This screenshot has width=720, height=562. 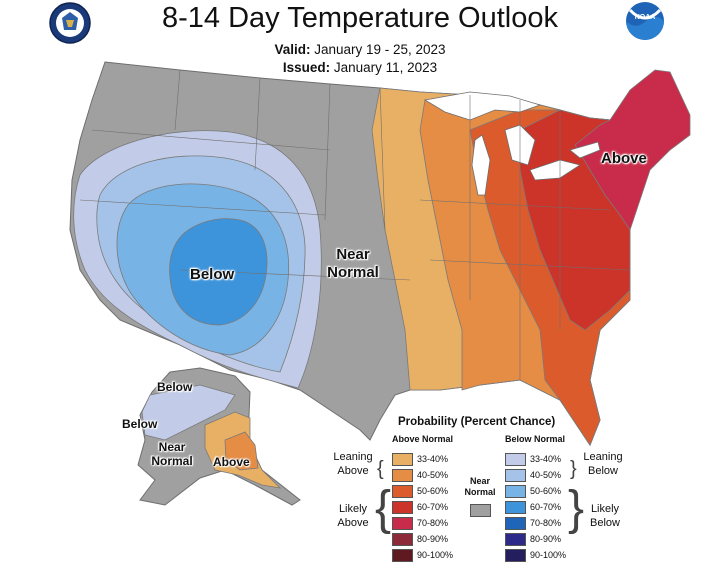 I want to click on above-bin-label: 33-40%, so click(x=433, y=459).